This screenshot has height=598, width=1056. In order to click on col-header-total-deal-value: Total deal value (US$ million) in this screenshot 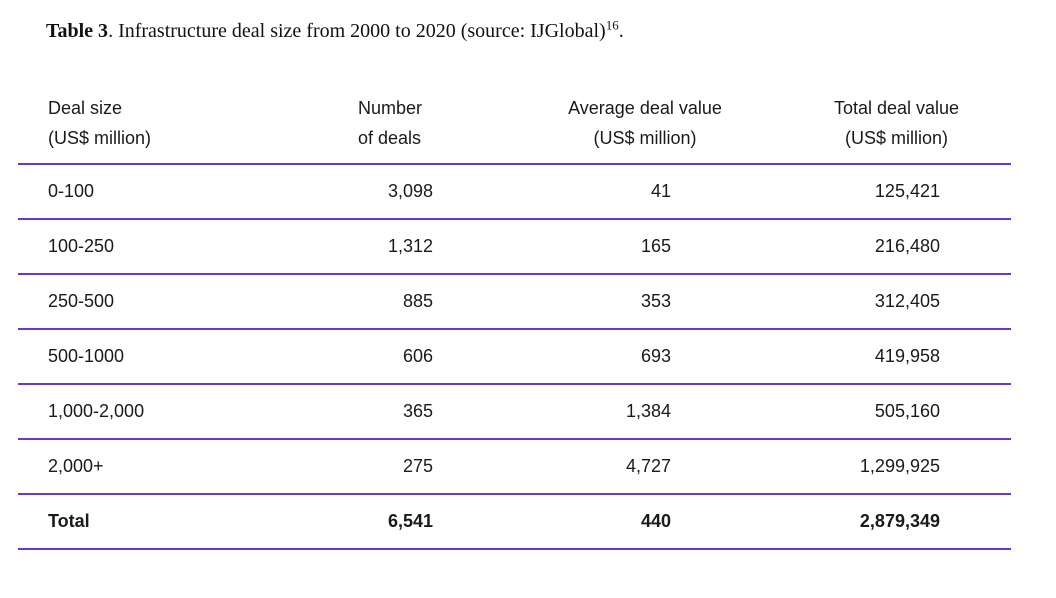, I will do `click(916, 129)`.